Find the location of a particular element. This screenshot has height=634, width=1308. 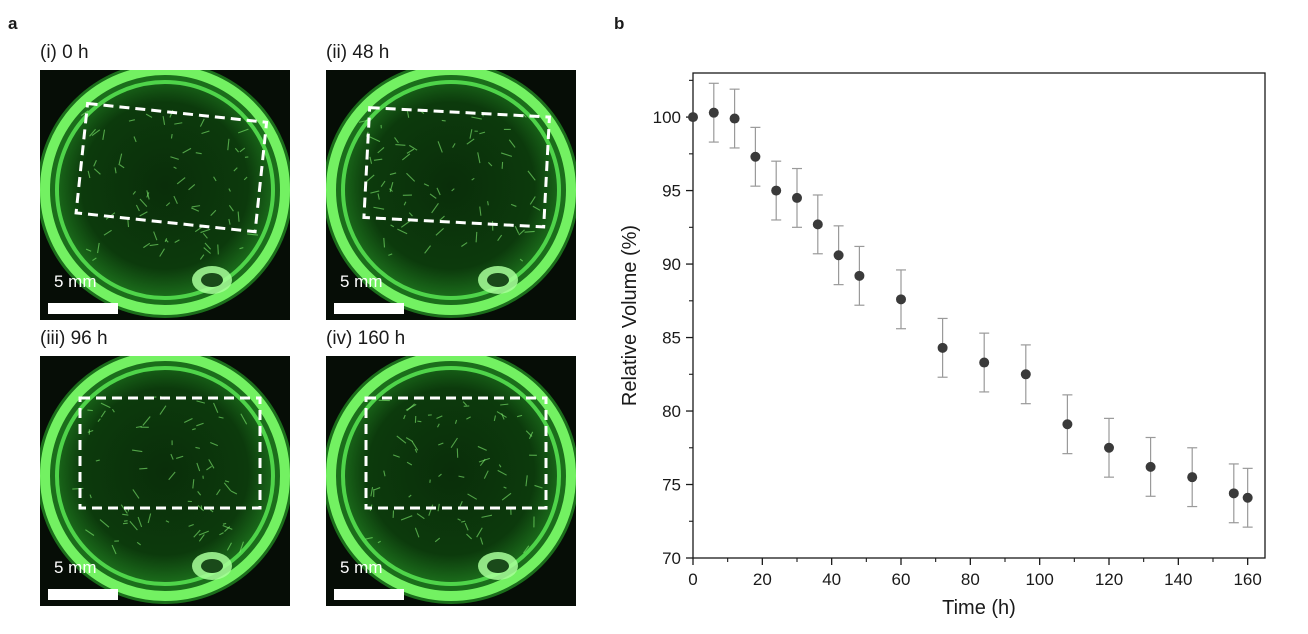

x-tick-label: 100 is located at coordinates (1039, 579).